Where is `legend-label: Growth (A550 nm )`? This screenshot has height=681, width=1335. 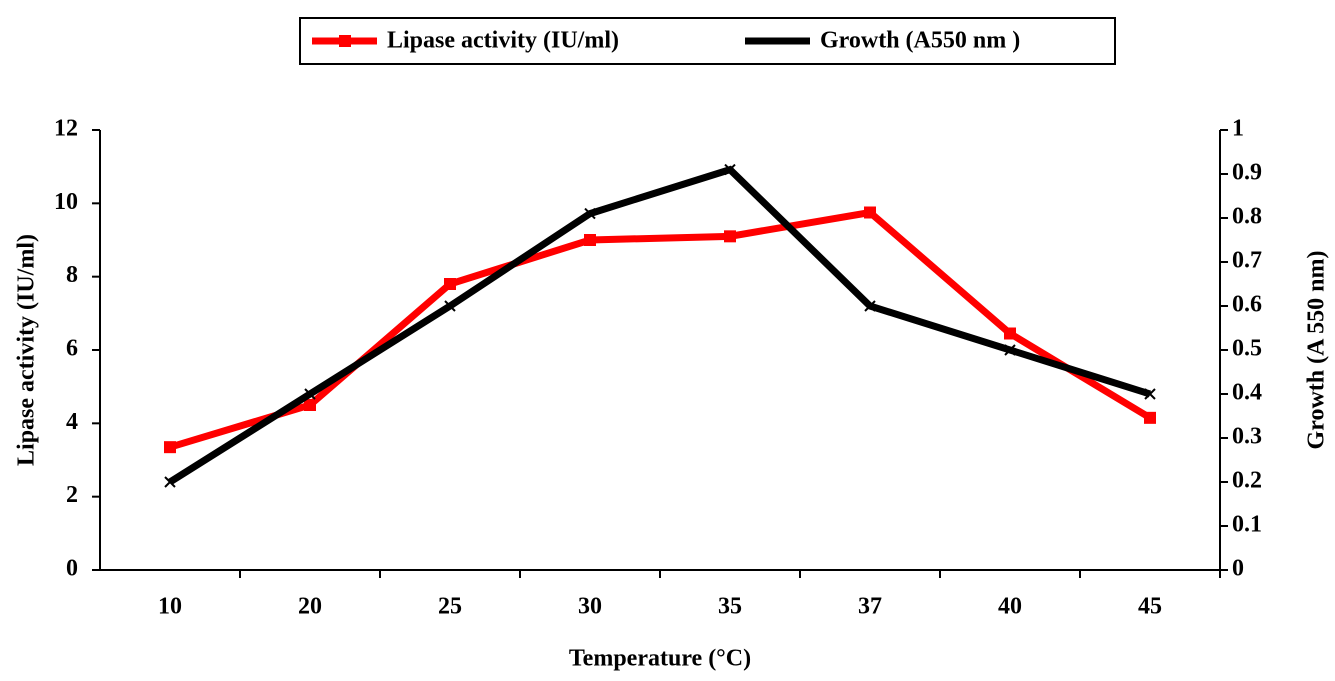
legend-label: Growth (A550 nm ) is located at coordinates (920, 41).